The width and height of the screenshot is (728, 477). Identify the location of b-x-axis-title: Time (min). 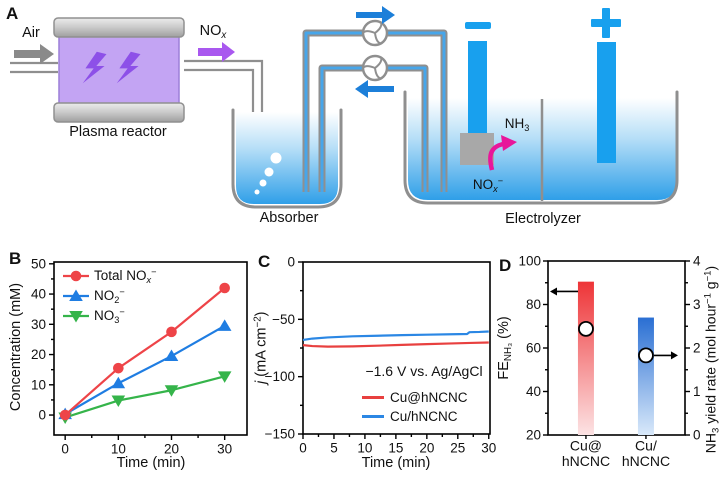
(151, 463).